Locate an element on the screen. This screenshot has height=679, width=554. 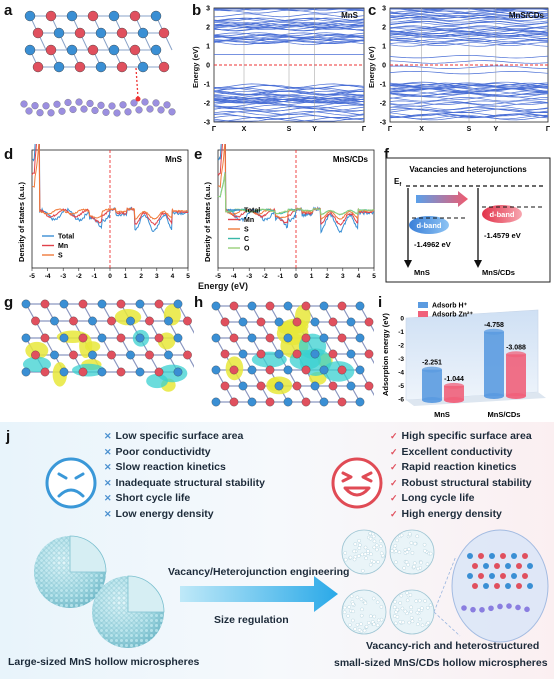
panel-label-e: e is located at coordinates (198, 154).